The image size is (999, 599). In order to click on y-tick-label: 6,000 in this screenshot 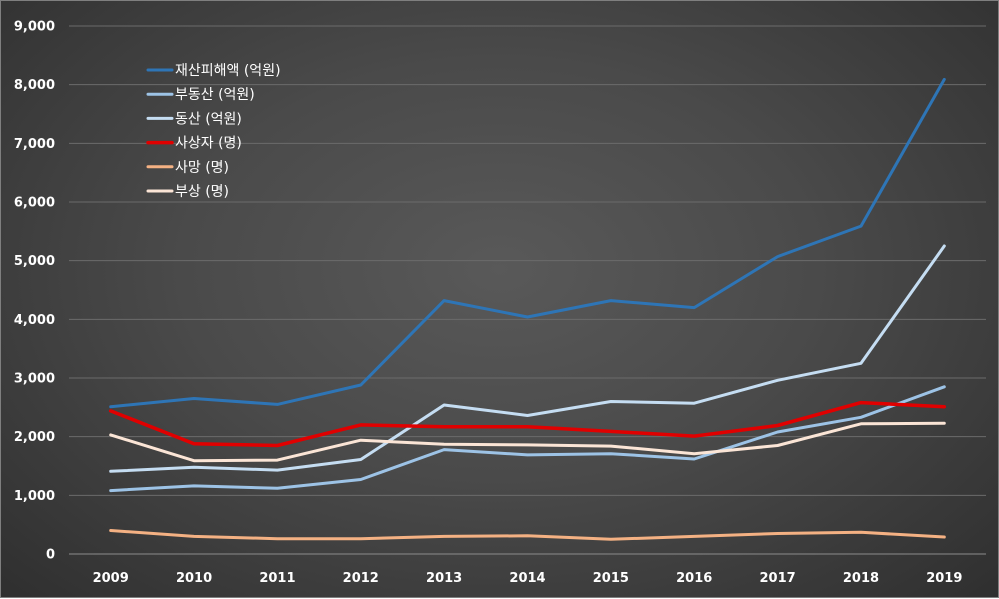, I will do `click(34, 203)`.